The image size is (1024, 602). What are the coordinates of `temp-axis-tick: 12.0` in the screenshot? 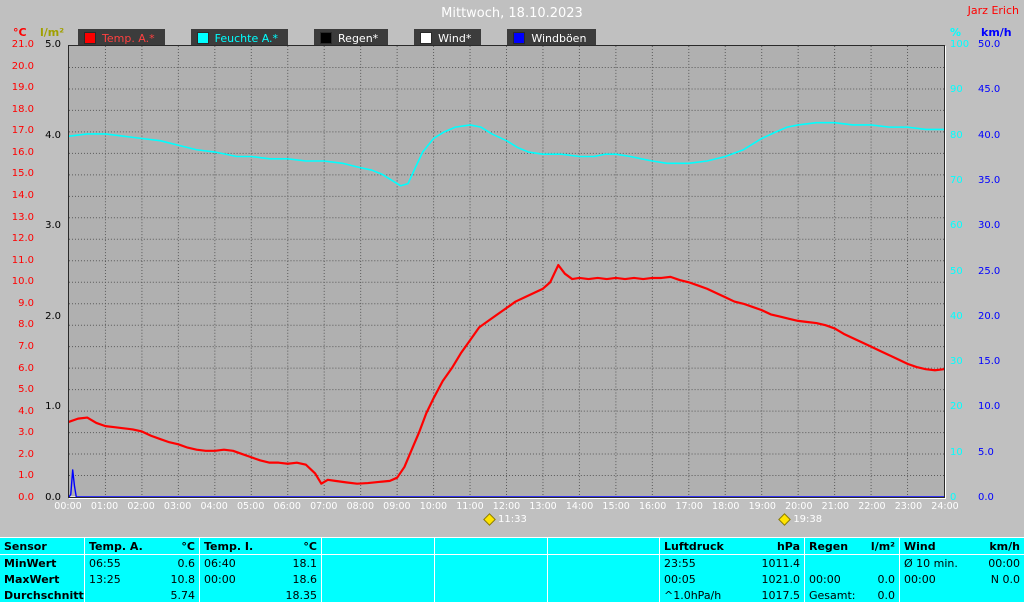 It's located at (22, 239).